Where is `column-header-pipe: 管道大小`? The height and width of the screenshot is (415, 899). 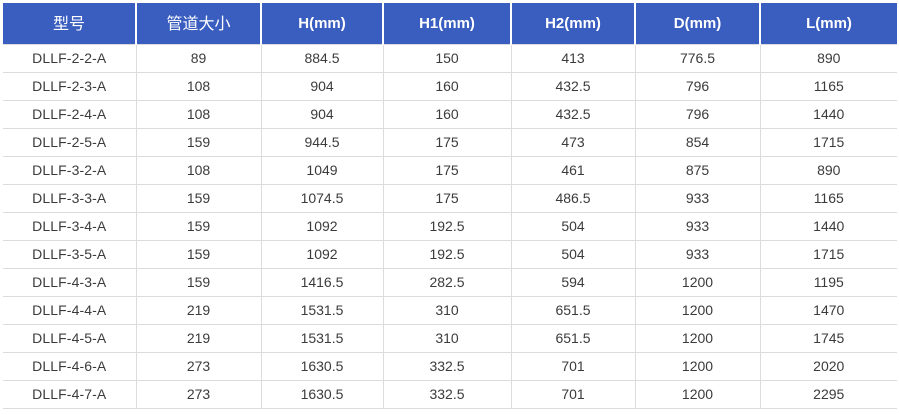 column-header-pipe: 管道大小 is located at coordinates (199, 24).